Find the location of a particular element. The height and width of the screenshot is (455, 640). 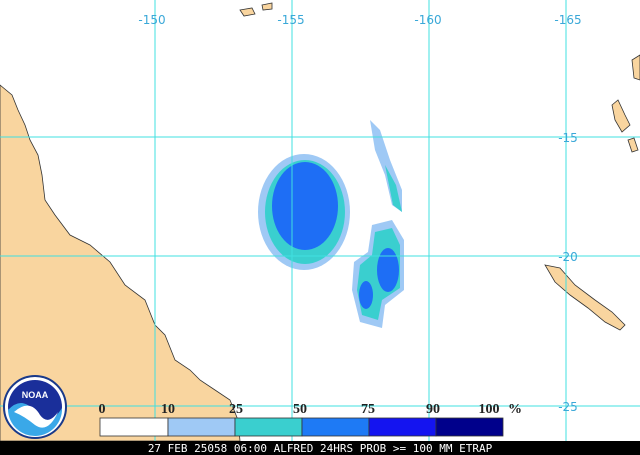

legend-label: 75 is located at coordinates (368, 409).